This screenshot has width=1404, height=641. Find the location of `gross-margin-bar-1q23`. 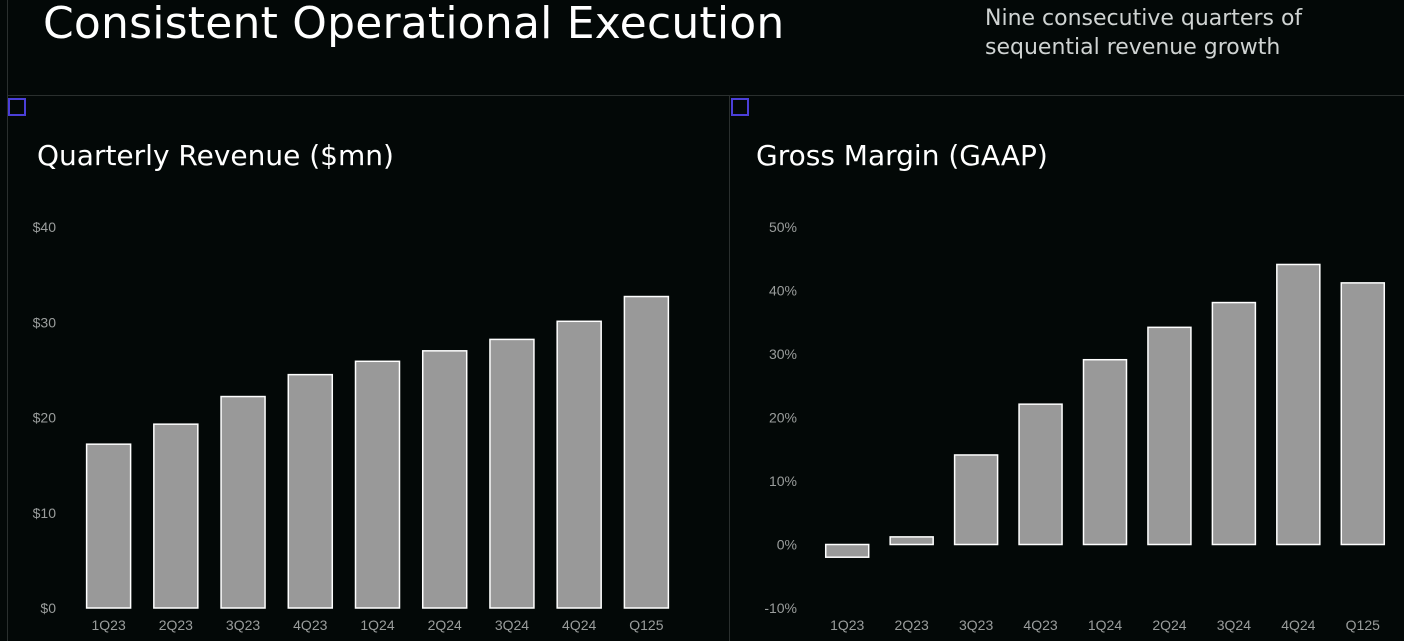

gross-margin-bar-1q23 is located at coordinates (847, 550).